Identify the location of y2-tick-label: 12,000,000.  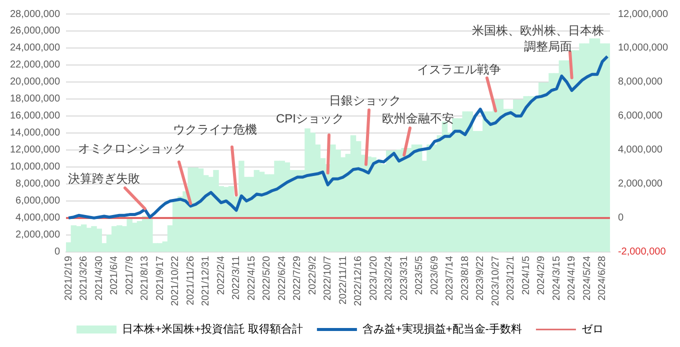
(643, 14).